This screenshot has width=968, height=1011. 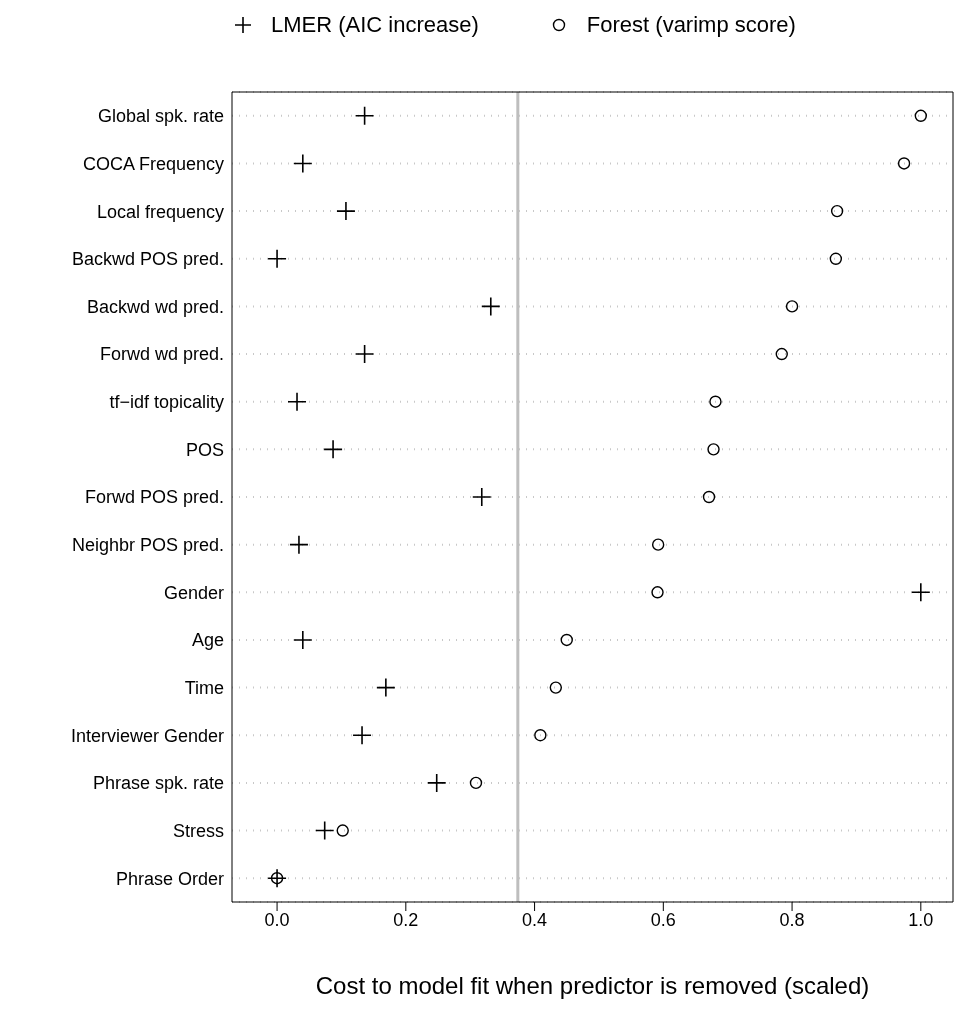 I want to click on y-tick-label: Global spk. rate, so click(x=160, y=116).